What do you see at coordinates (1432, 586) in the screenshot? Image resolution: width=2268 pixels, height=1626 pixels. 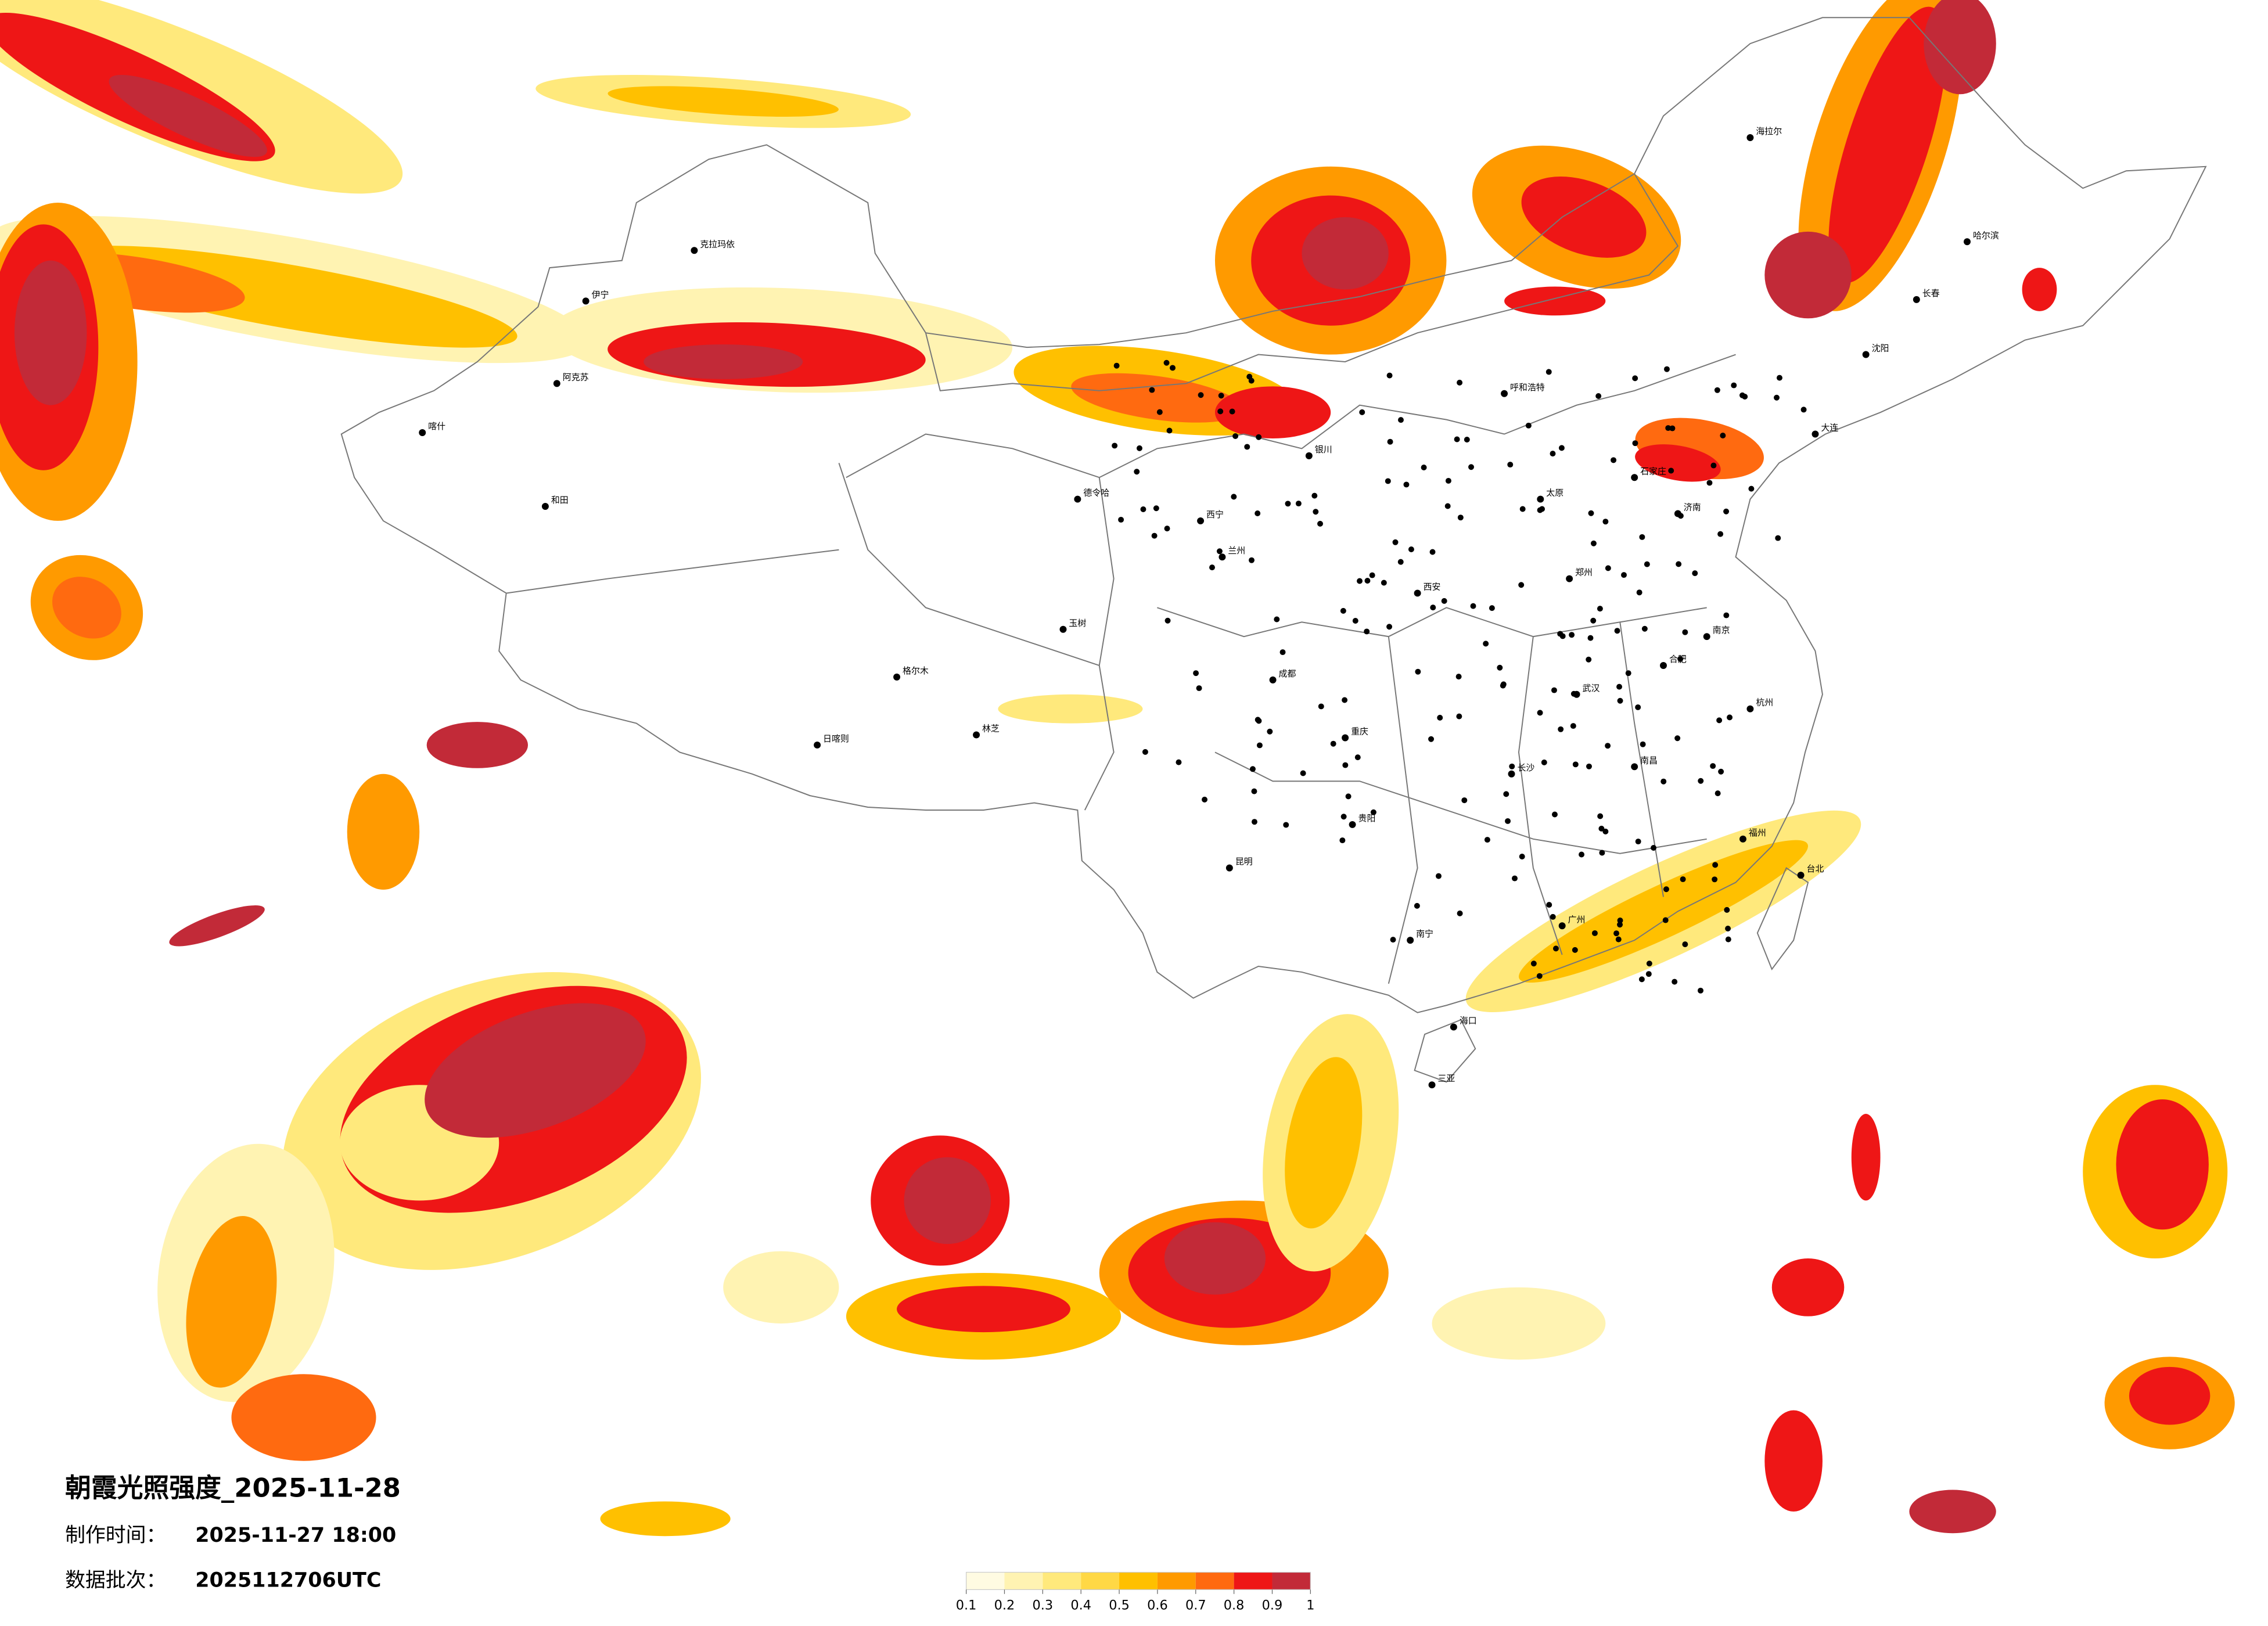 I see `city-label: 西安` at bounding box center [1432, 586].